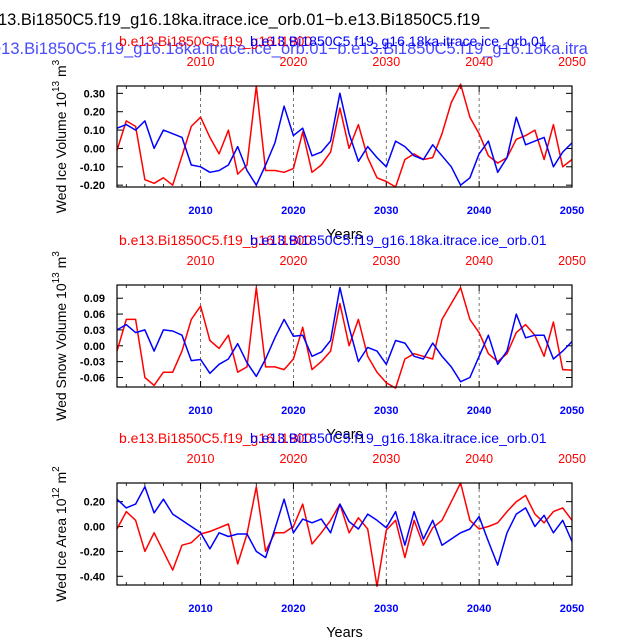 This screenshot has height=637, width=637. I want to click on panel3-ytick-label: 0.00, so click(94, 528).